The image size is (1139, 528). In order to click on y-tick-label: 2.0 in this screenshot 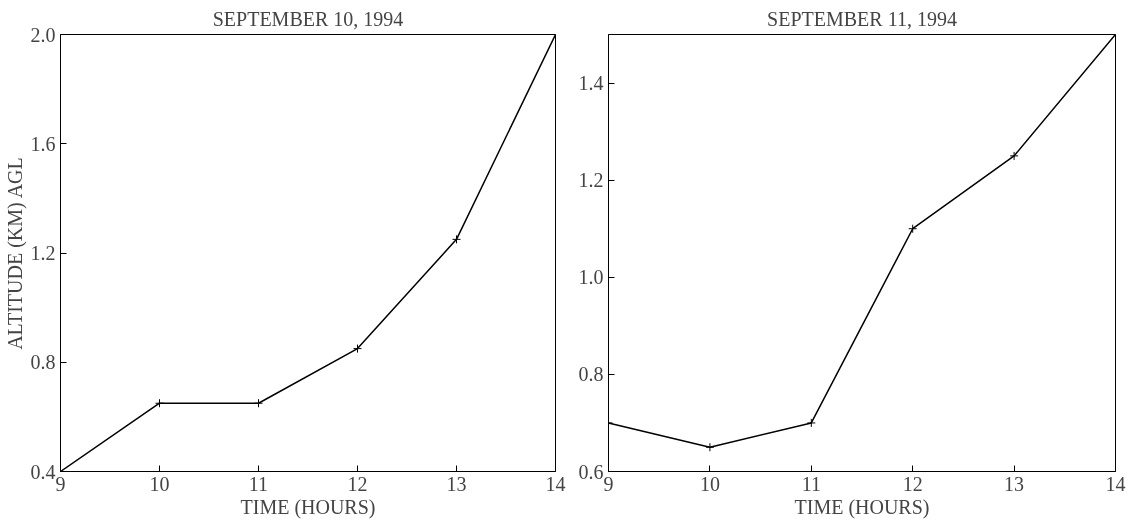, I will do `click(43, 34)`.